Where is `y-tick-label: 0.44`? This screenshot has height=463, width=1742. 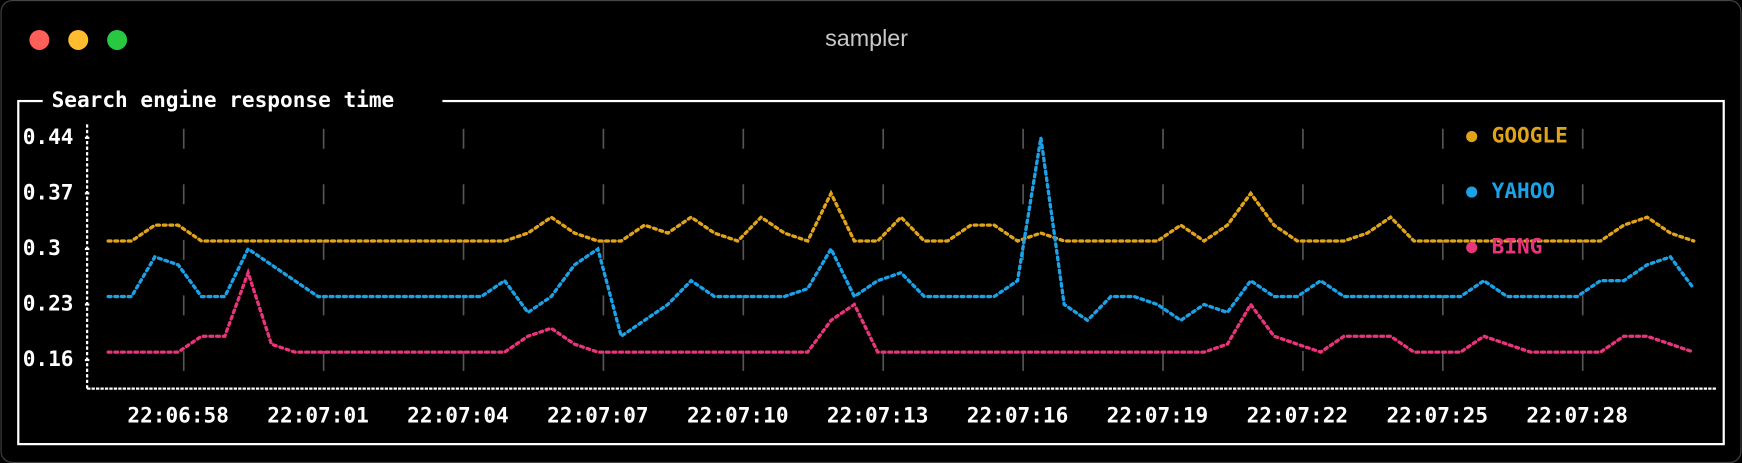
y-tick-label: 0.44 is located at coordinates (48, 136).